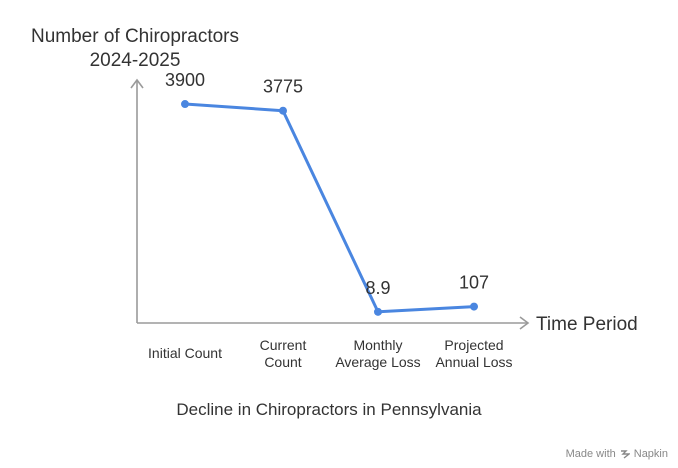  I want to click on chart-caption: Decline in Chiropractors in Pennsylvania, so click(329, 409).